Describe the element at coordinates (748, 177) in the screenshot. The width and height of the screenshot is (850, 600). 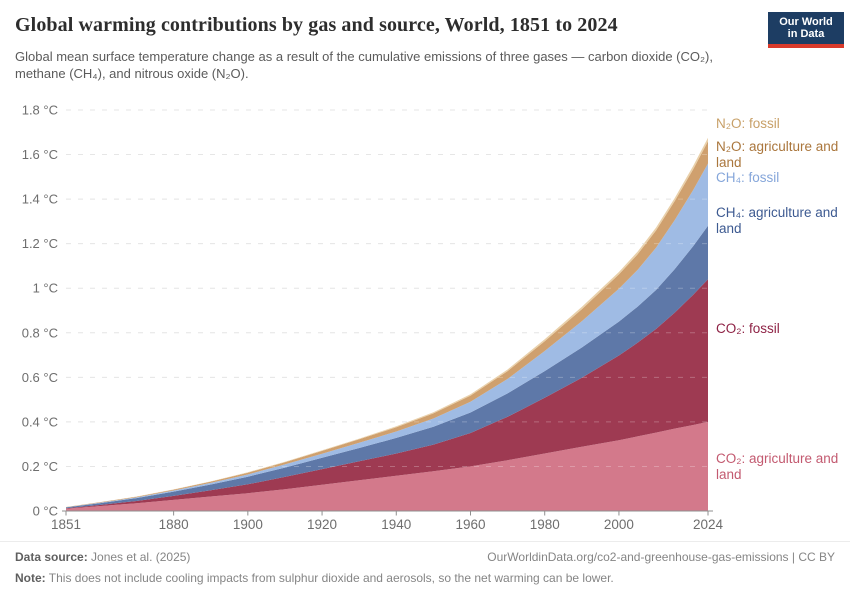
I see `series-label-ch4-fossil: CH₄: fossil` at that location.